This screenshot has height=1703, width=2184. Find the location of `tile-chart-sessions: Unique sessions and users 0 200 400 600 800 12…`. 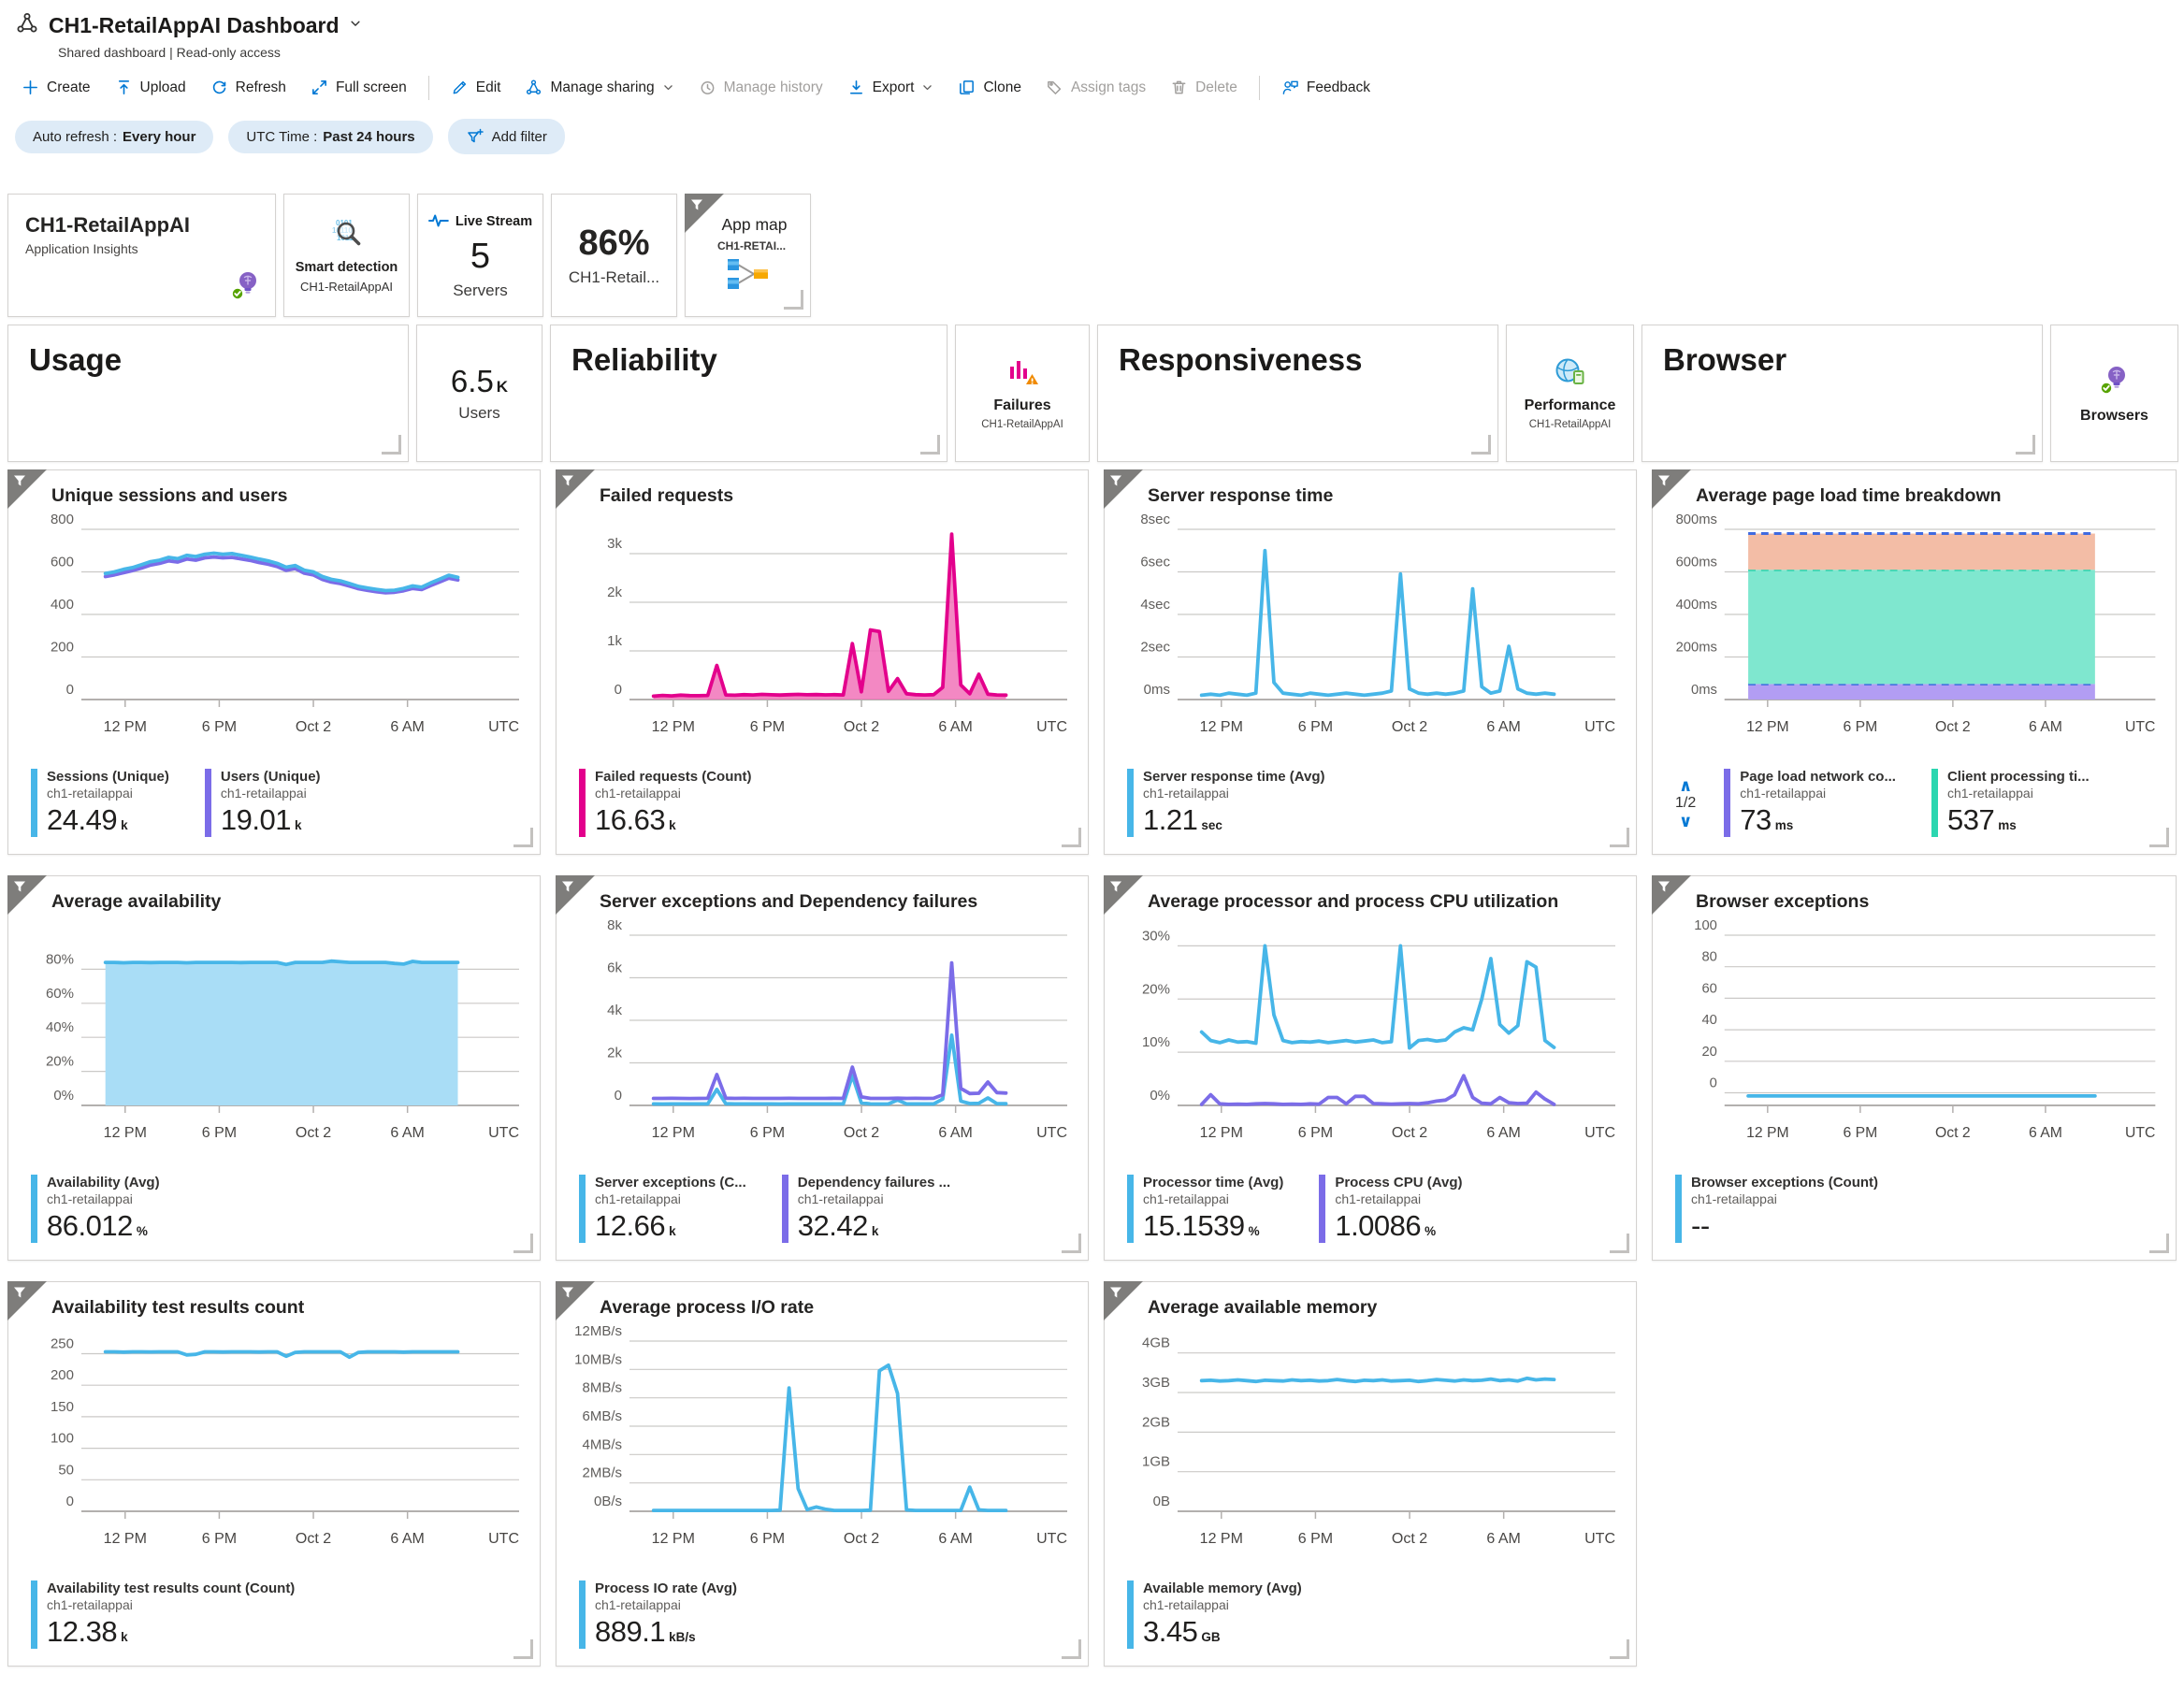

tile-chart-sessions: Unique sessions and users 0 200 400 600 800 12… is located at coordinates (274, 662).